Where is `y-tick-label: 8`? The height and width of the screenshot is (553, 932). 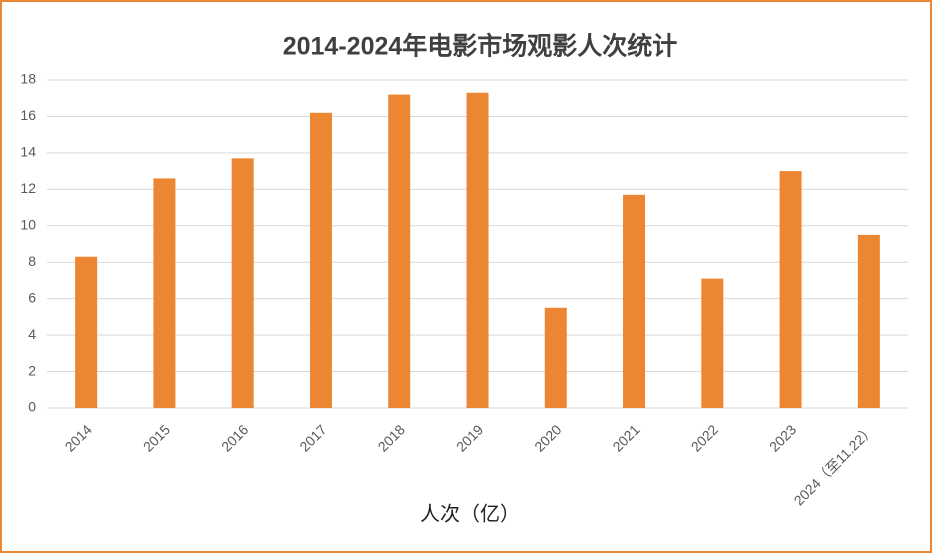
y-tick-label: 8 is located at coordinates (32, 261).